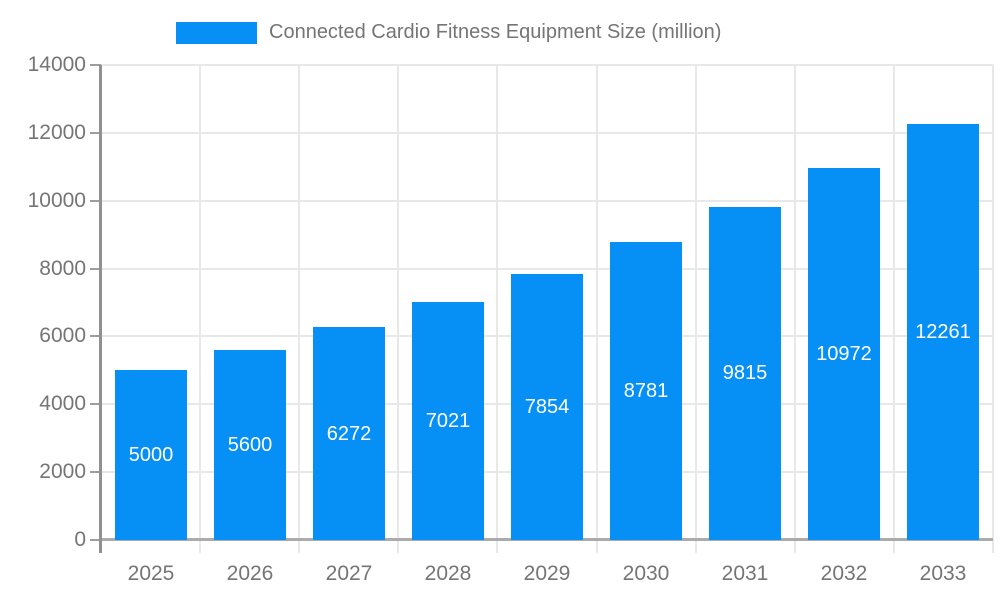 The image size is (1000, 600). I want to click on y-tick-label: 10000, so click(56, 200).